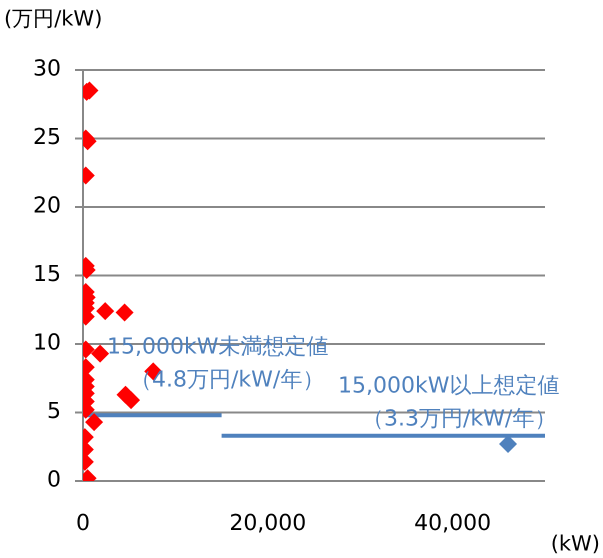 The width and height of the screenshot is (603, 558). I want to click on annotation: 15,000kW以上想定値, so click(449, 386).